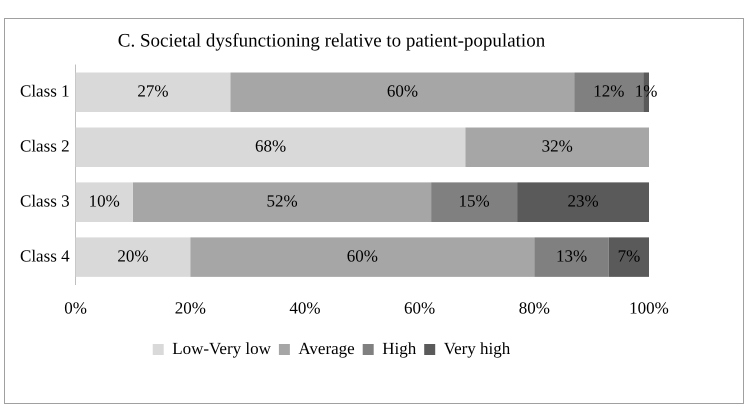  I want to click on data-label: 23%, so click(583, 201).